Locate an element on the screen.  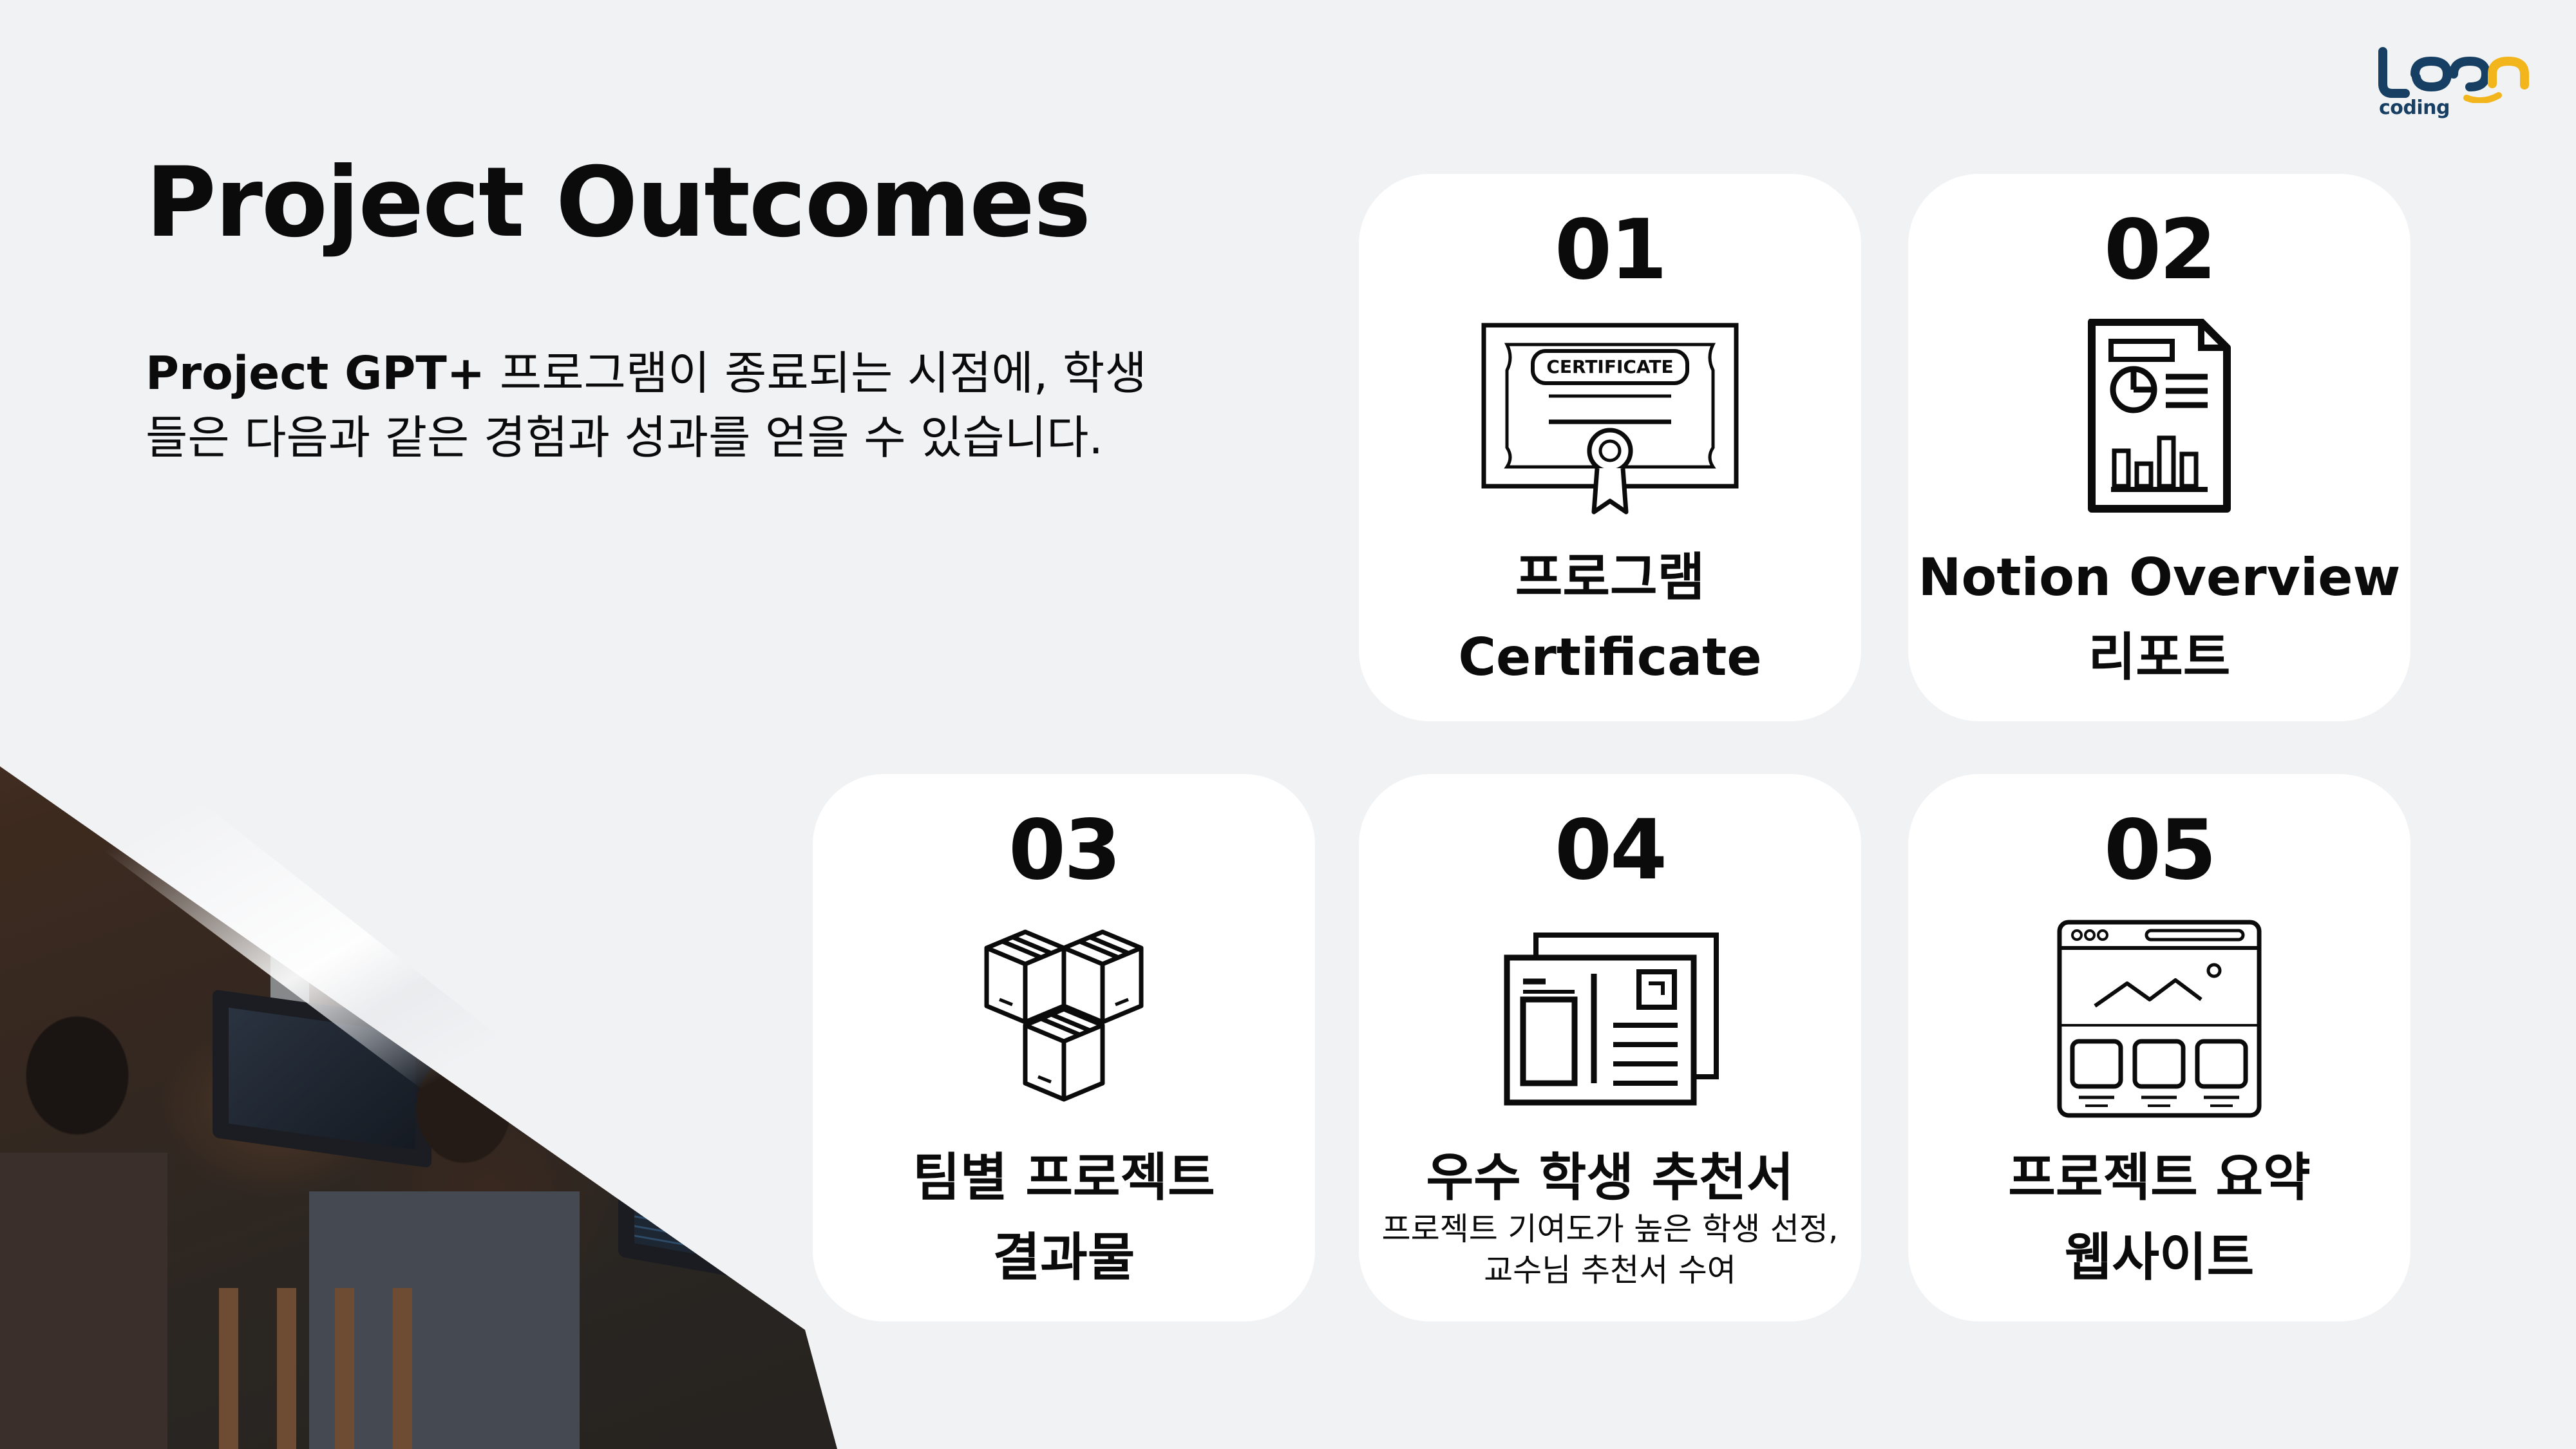
card-label: Notion Overview 리포트 is located at coordinates (2159, 618).